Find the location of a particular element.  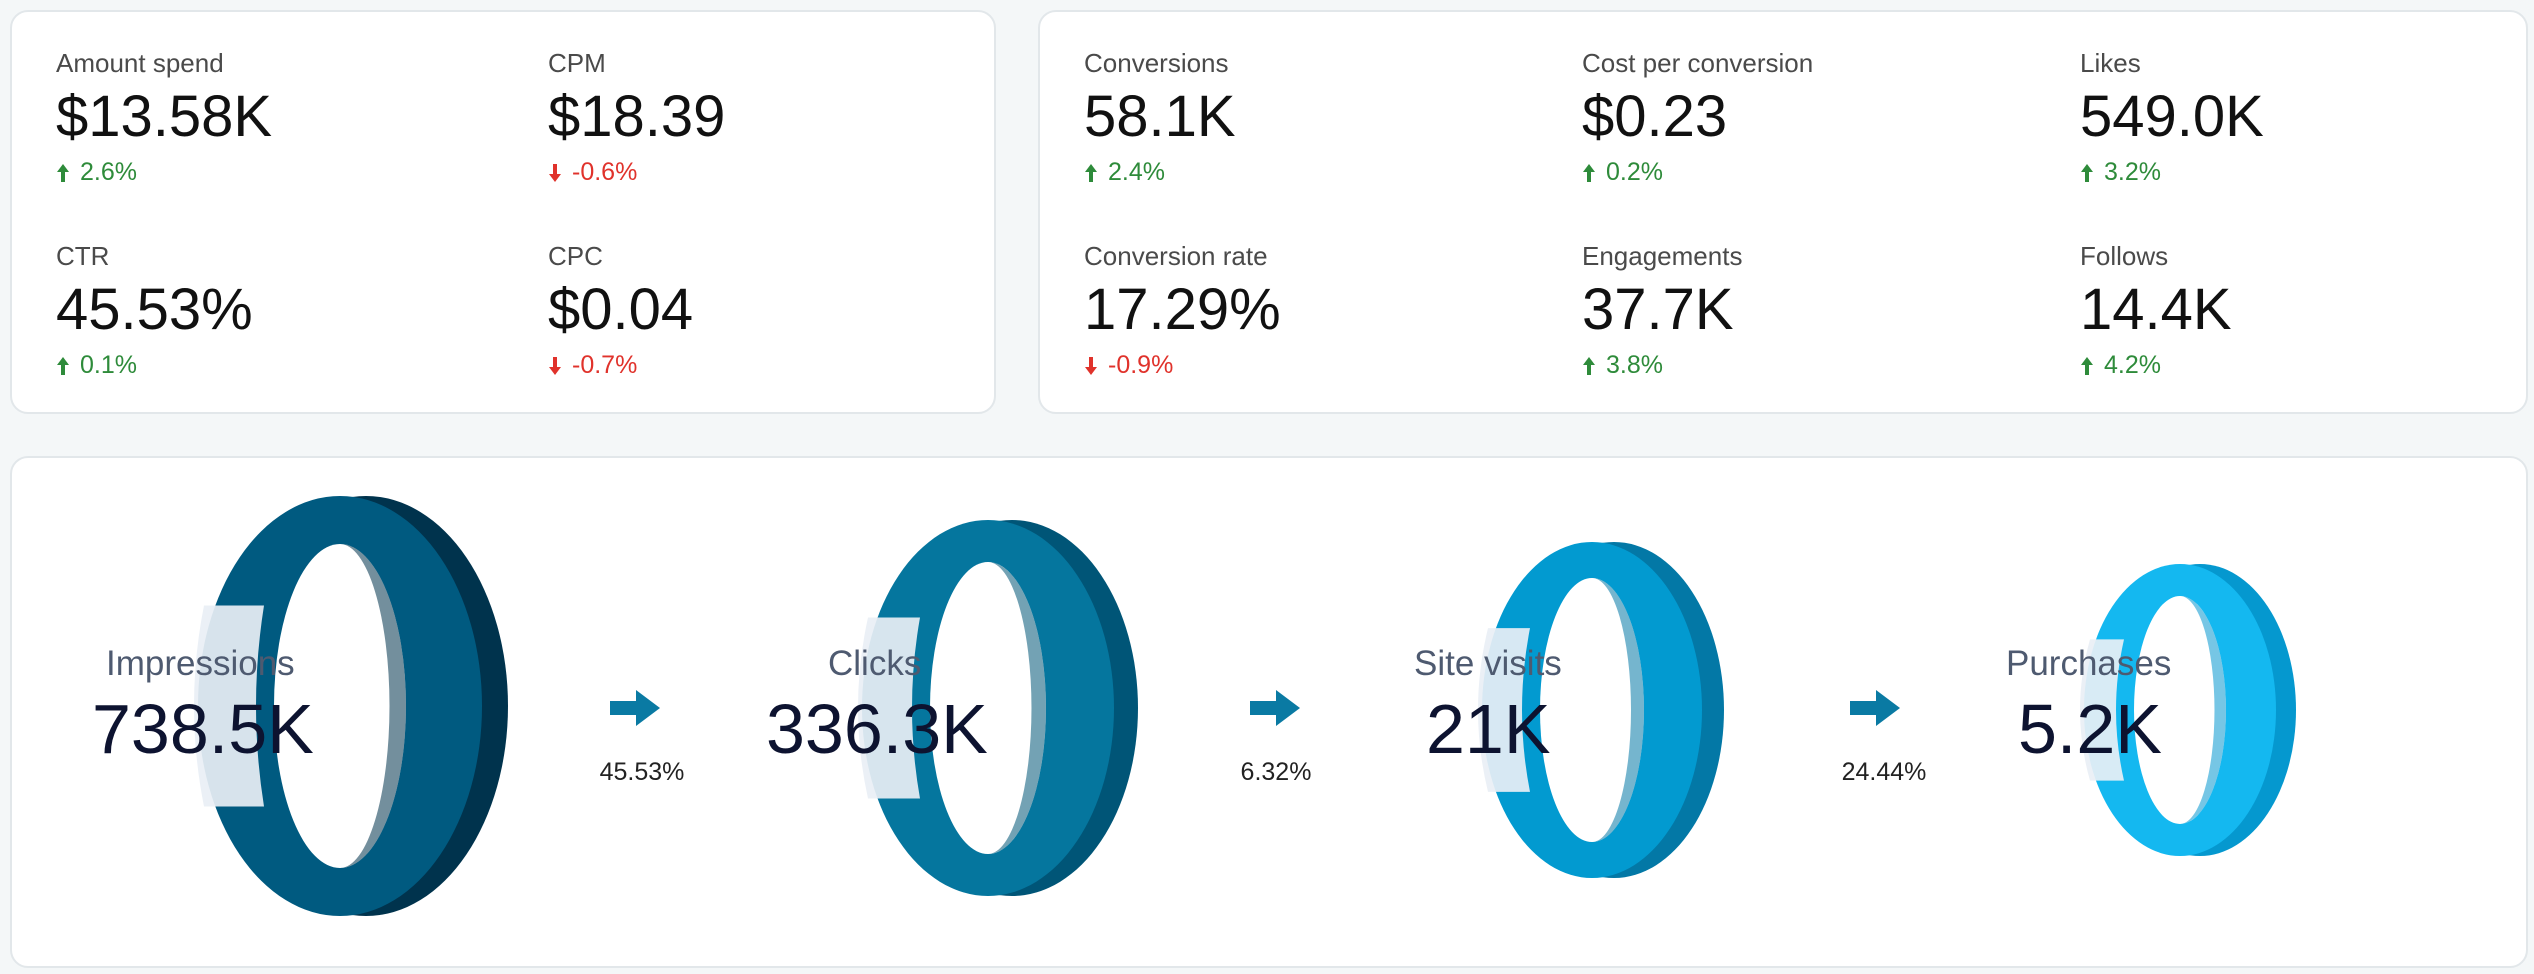

kpi-delta-value: 0.1% is located at coordinates (108, 365).